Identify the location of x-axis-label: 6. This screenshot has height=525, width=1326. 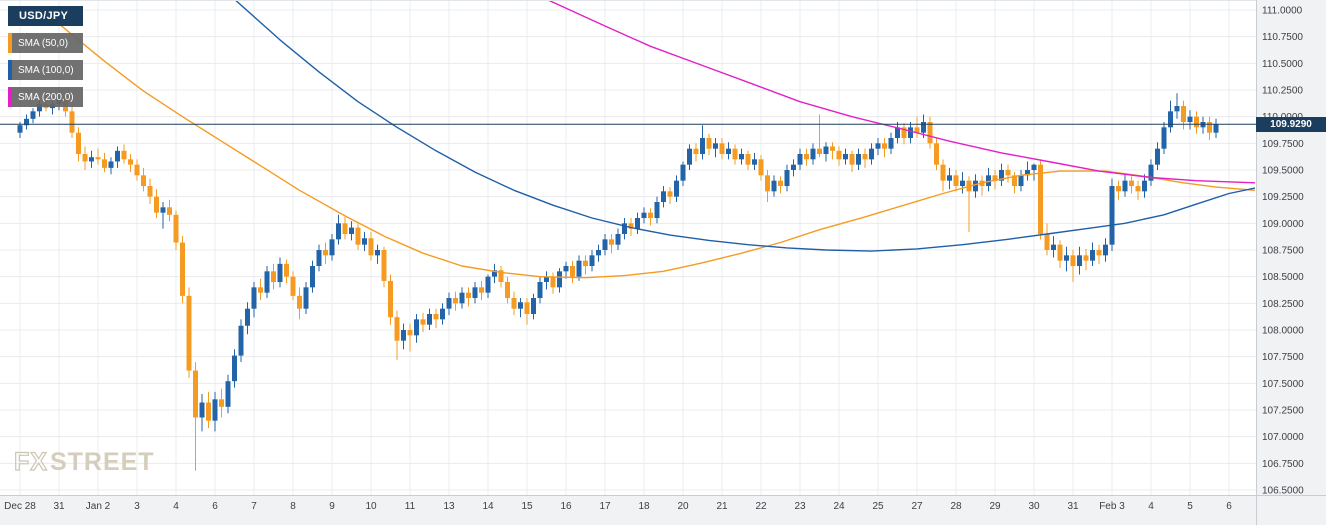
(215, 506).